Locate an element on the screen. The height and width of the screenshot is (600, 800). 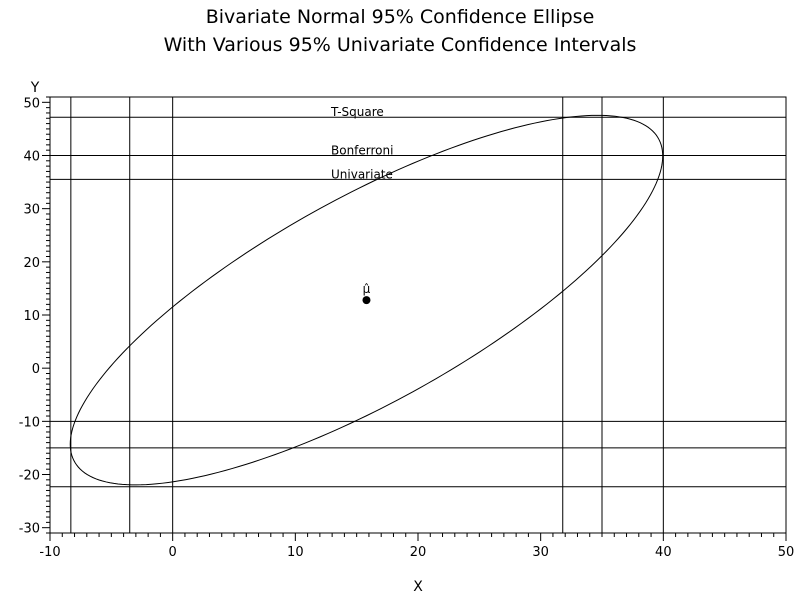
x-axis-ticks: -10 0 10 20 30 40 50 is located at coordinates (416, 546).